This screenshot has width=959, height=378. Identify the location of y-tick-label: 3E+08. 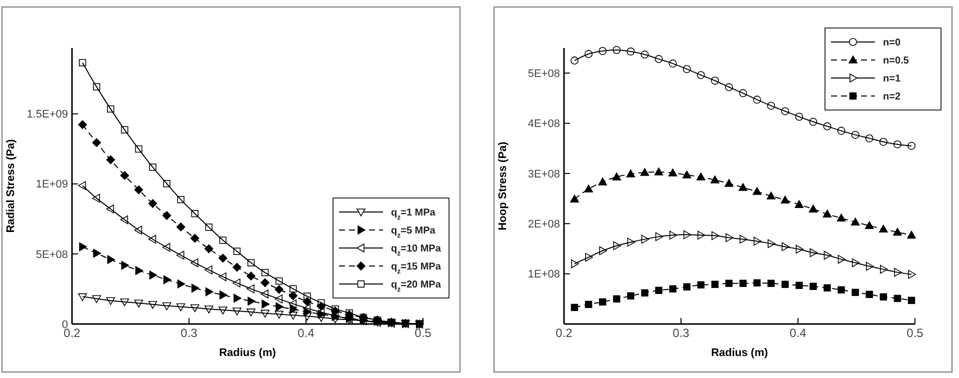
(544, 174).